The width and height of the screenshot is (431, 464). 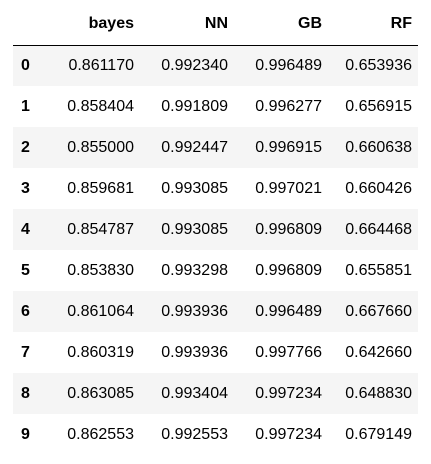 What do you see at coordinates (100, 270) in the screenshot?
I see `cell-bayes: 0.853830` at bounding box center [100, 270].